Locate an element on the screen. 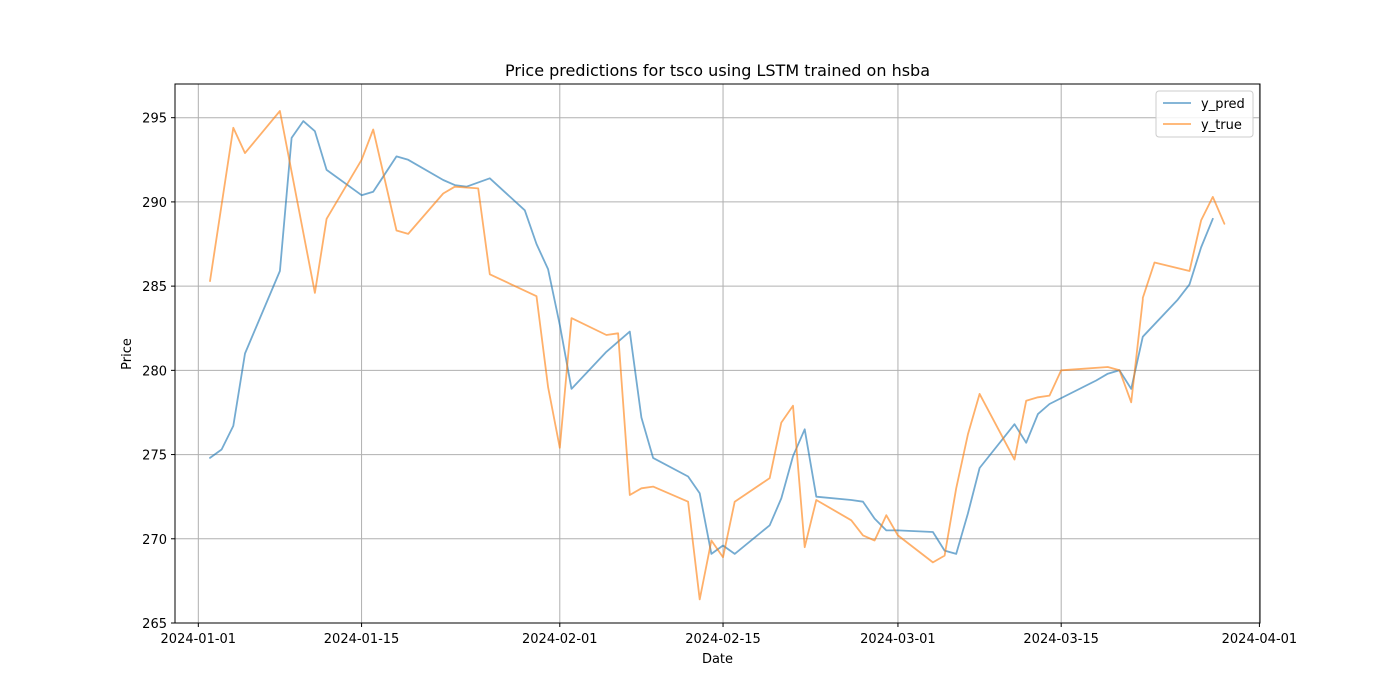  x-axis-label: Date is located at coordinates (717, 659).